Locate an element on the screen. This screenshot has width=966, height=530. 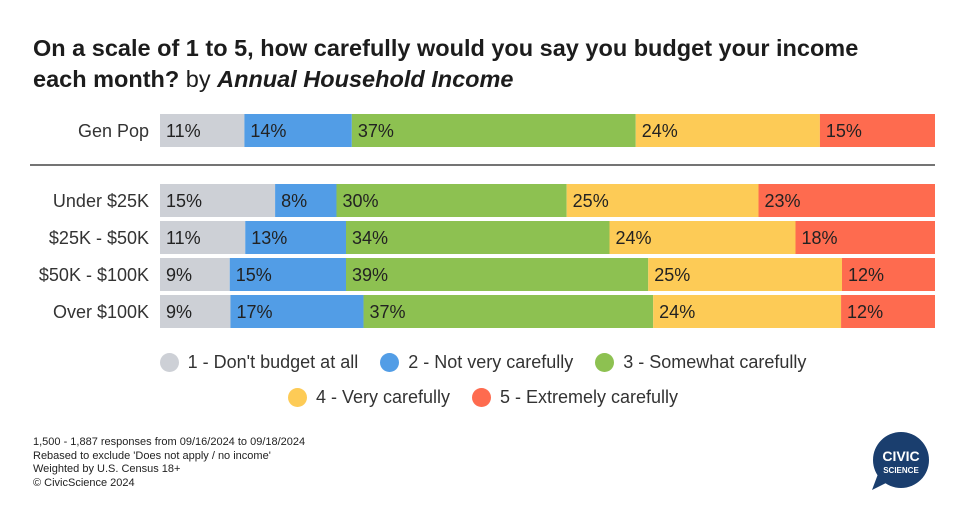
footer-weighted: Weighted by U.S. Census 18+ is located at coordinates (107, 469).